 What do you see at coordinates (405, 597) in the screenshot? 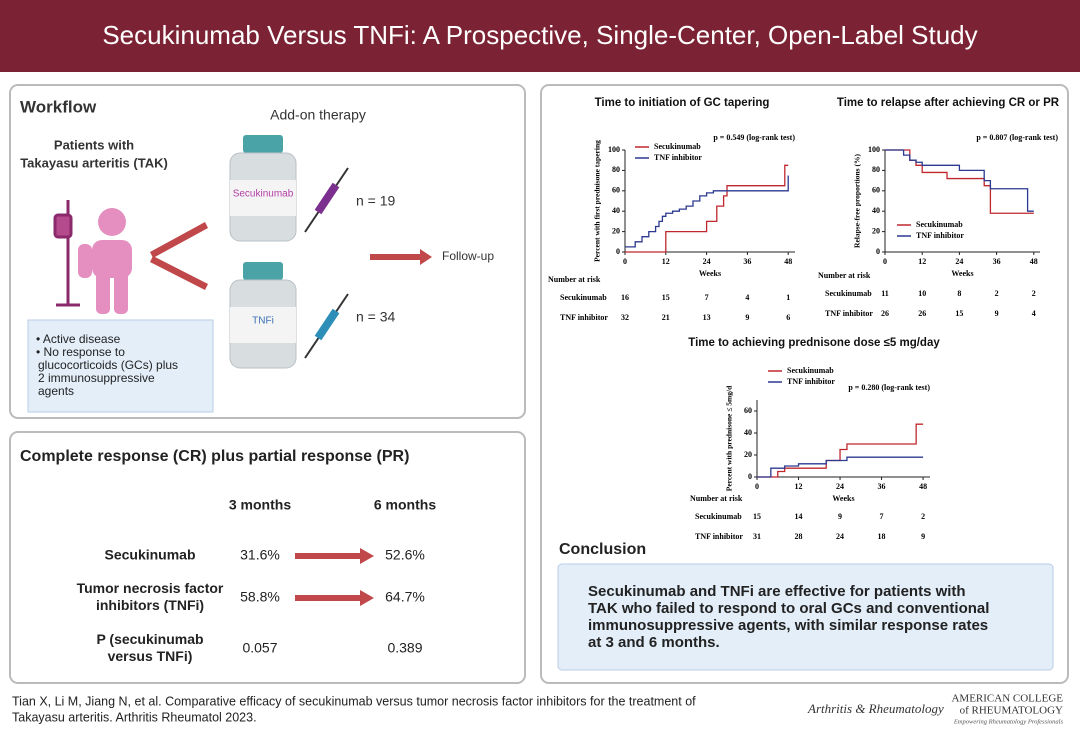
I see `cell: 64.7%` at bounding box center [405, 597].